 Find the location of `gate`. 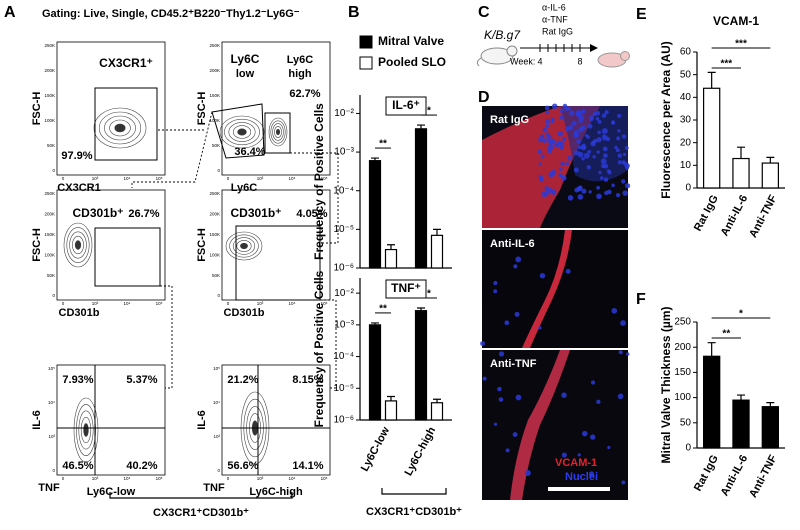

gate is located at coordinates (277, 133).